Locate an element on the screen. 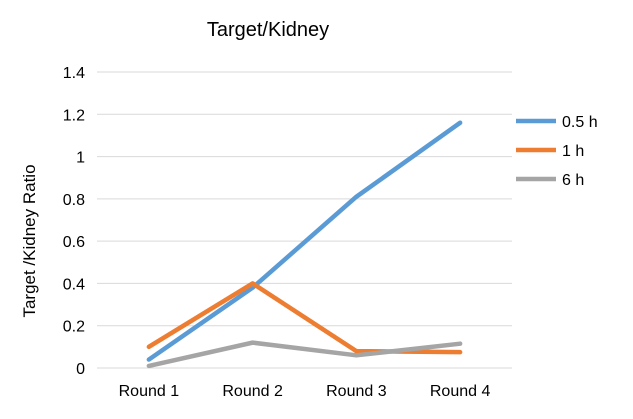  y-tick-label: 0 is located at coordinates (80, 369).